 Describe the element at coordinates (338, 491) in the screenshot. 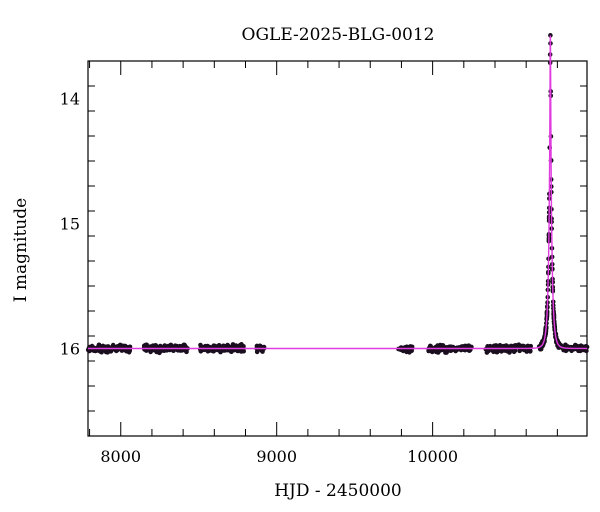

I see `x-axis-label: HJD - 2450000` at that location.